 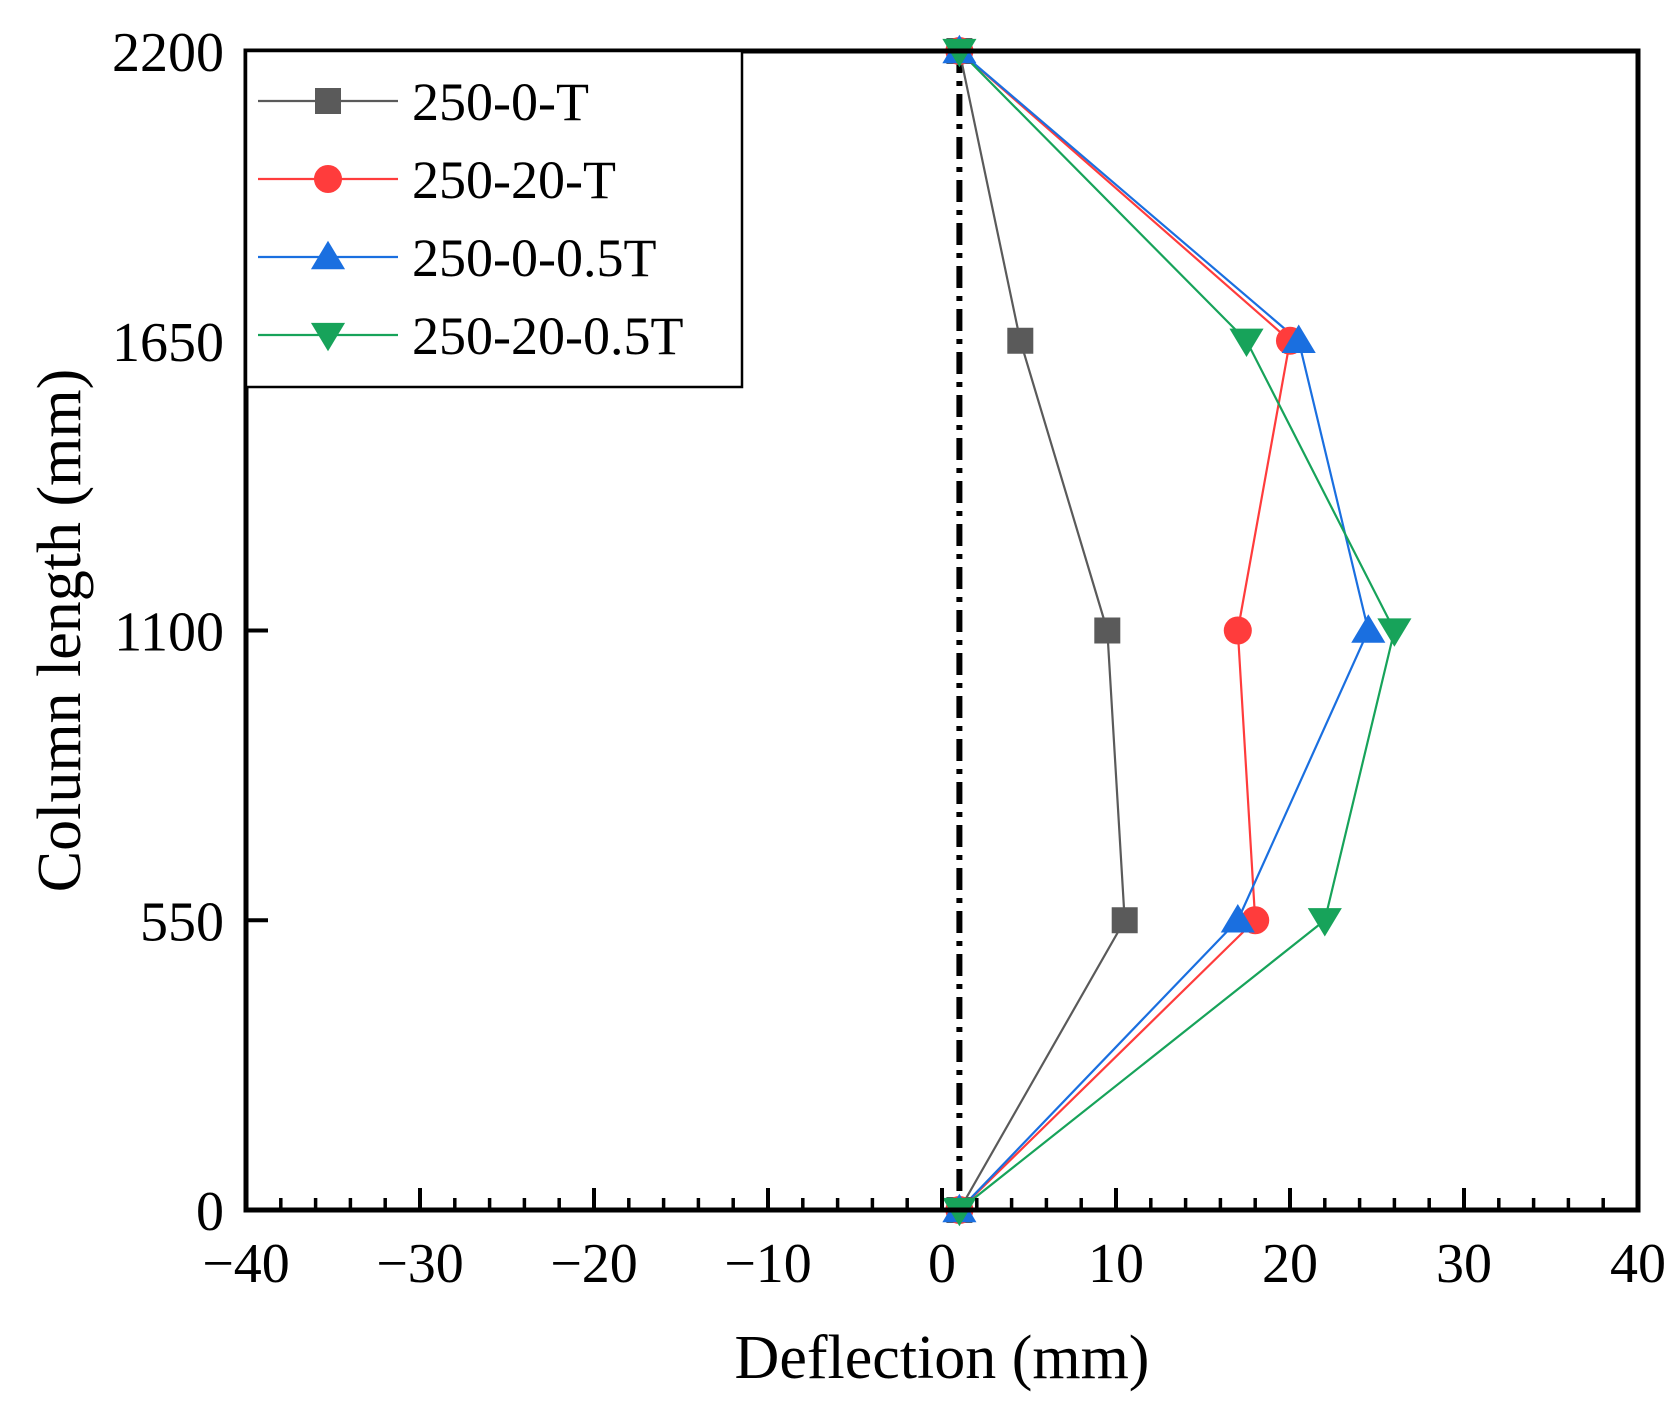 I want to click on x-tick-label-6: 20, so click(x=1290, y=1264).